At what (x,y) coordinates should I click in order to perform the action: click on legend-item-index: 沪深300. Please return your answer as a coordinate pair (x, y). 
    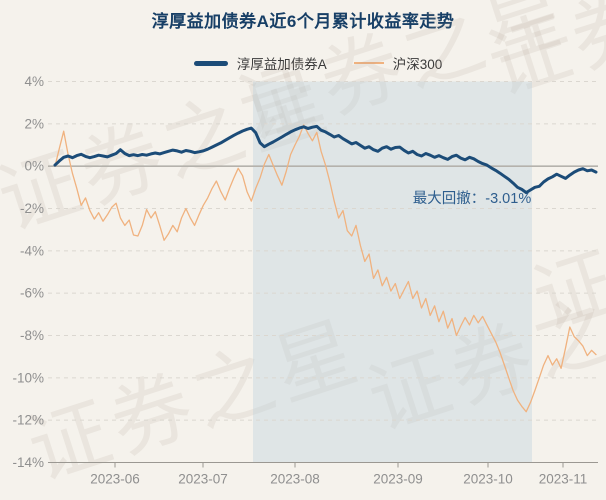
    Looking at the image, I should click on (398, 63).